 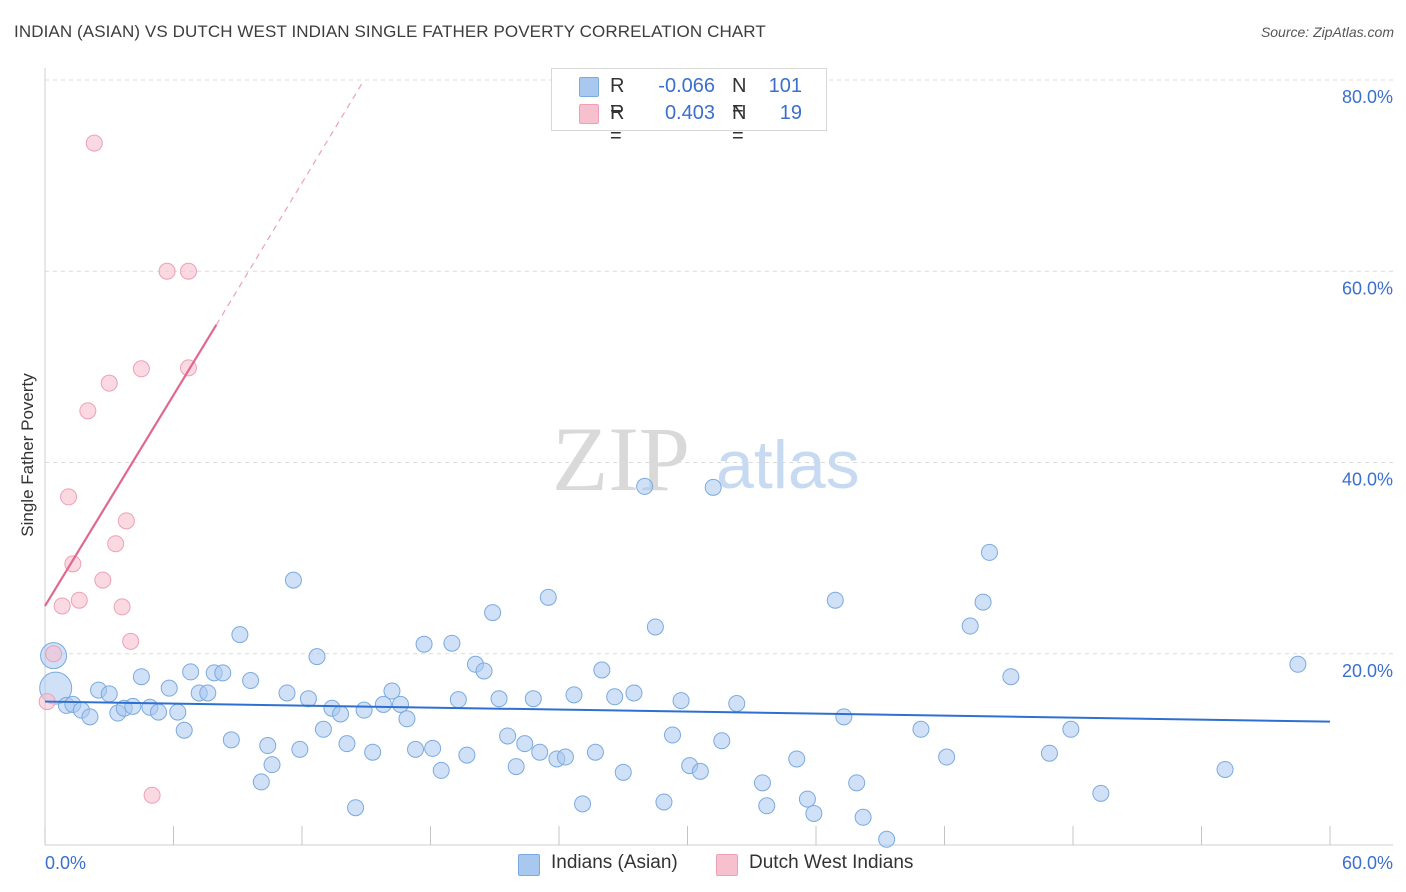 I want to click on trend-line-dutch-west-indians, so click(x=131, y=465).